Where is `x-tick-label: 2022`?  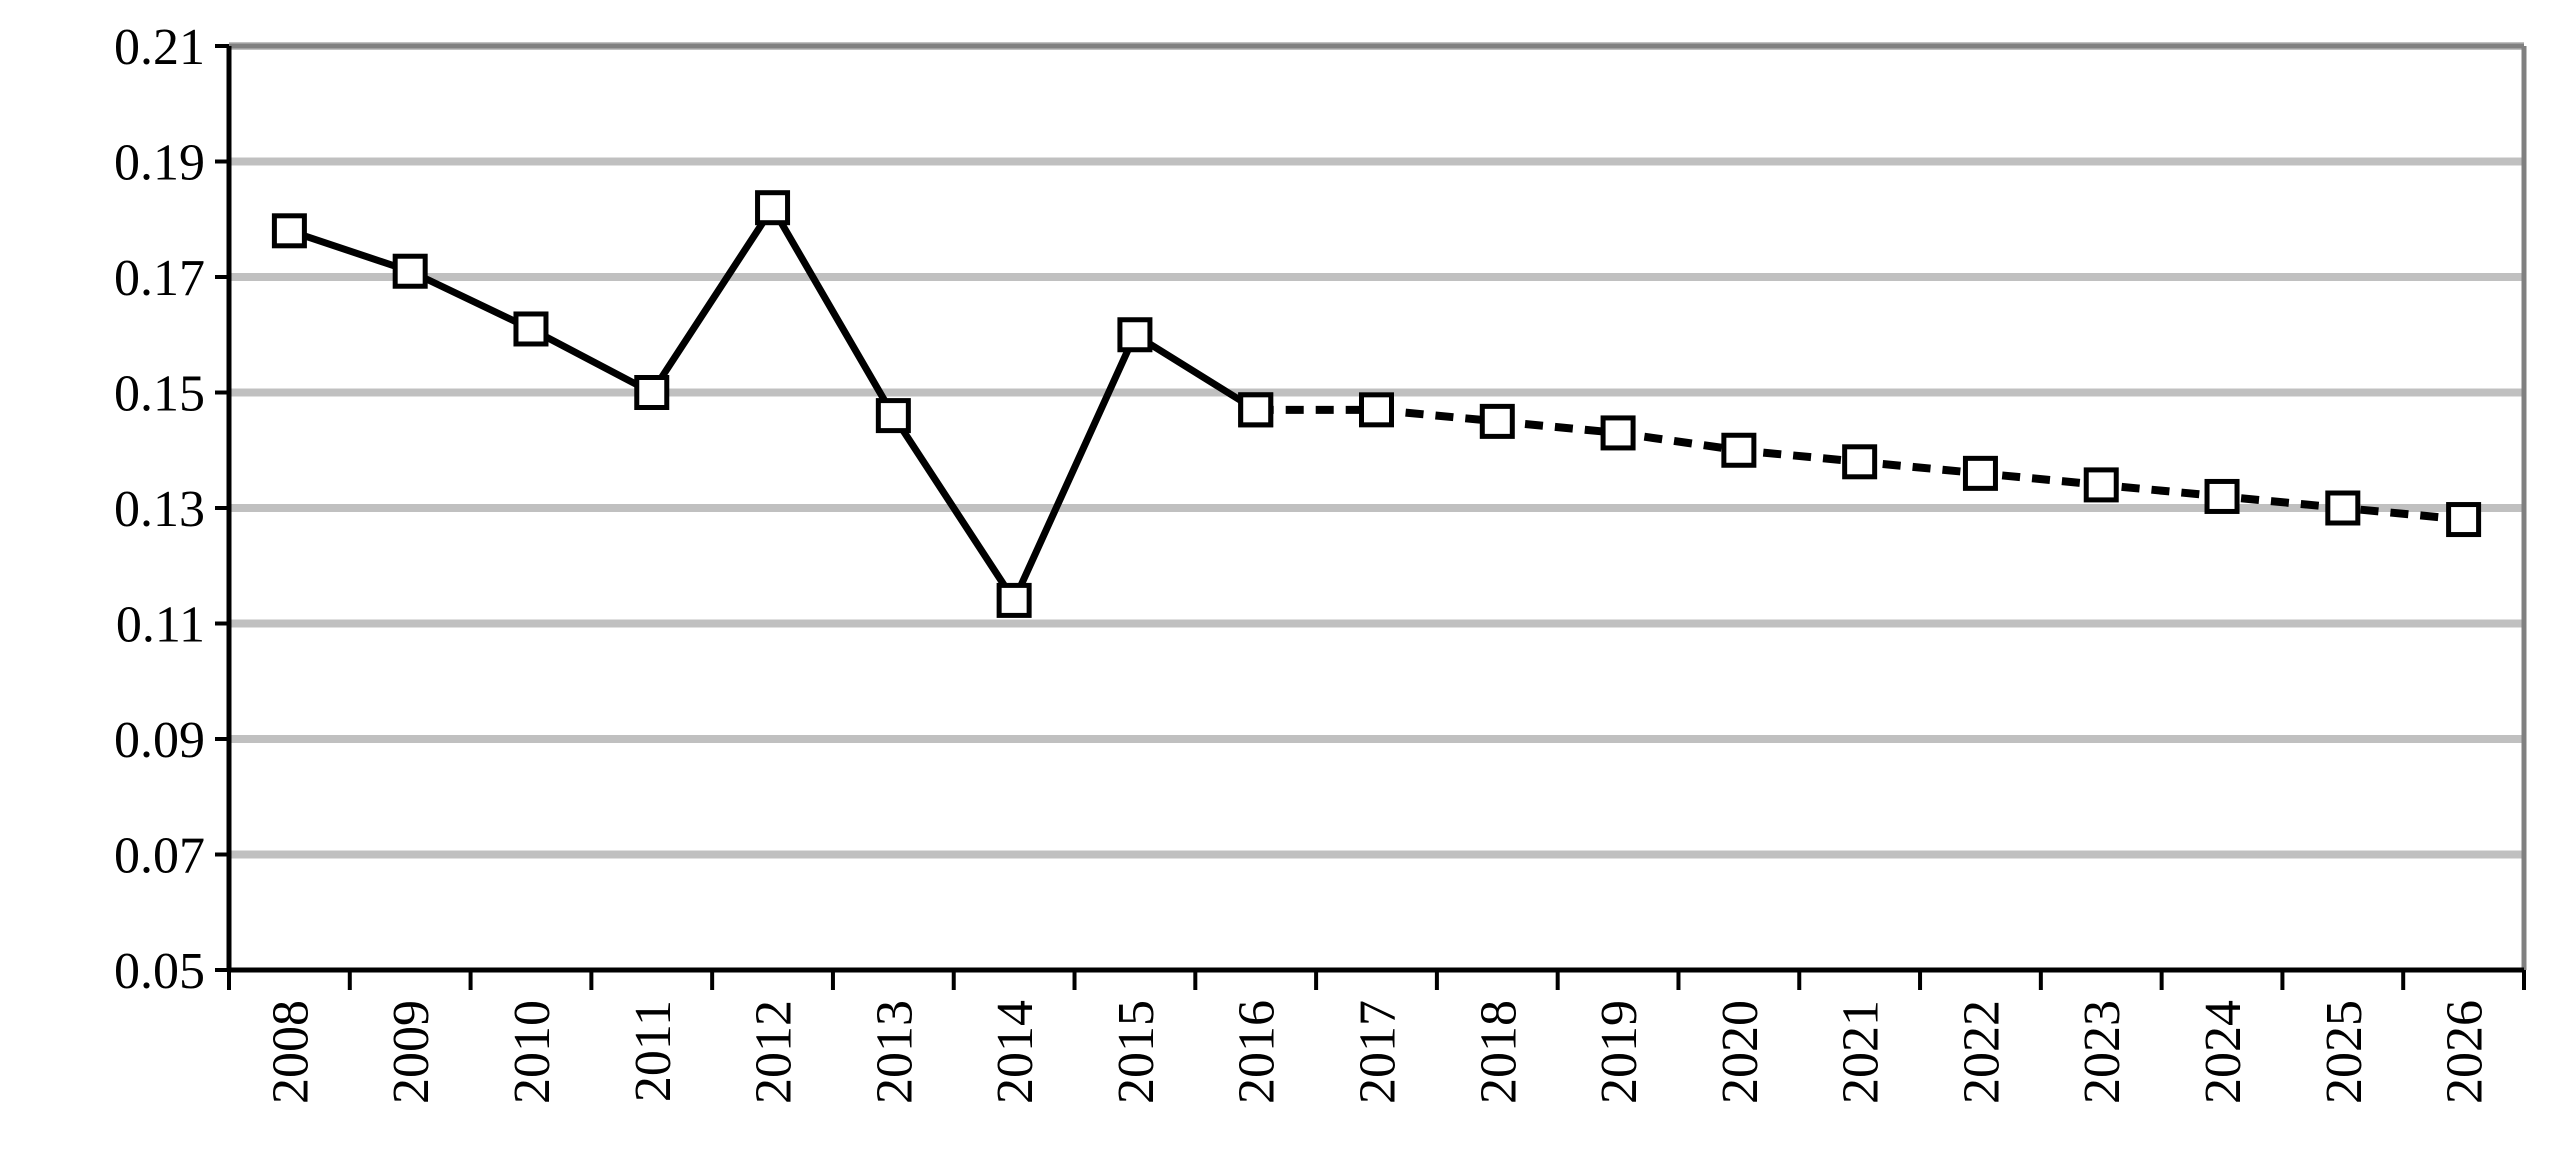 x-tick-label: 2022 is located at coordinates (1981, 1052).